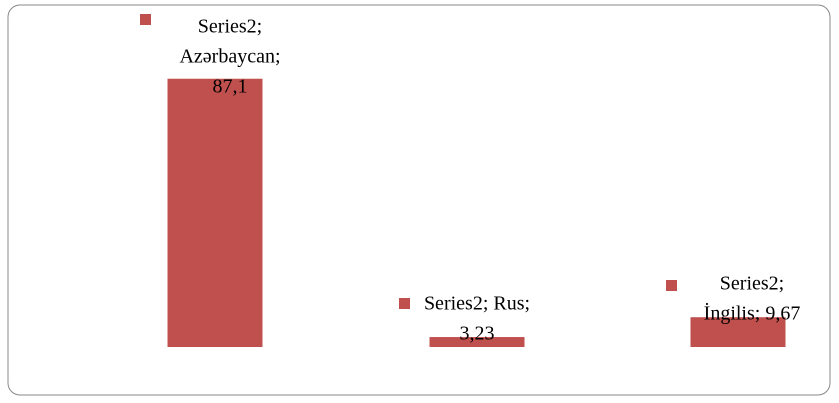 The image size is (839, 403). Describe the element at coordinates (752, 313) in the screenshot. I see `data-label: İngilis; 9,67` at that location.